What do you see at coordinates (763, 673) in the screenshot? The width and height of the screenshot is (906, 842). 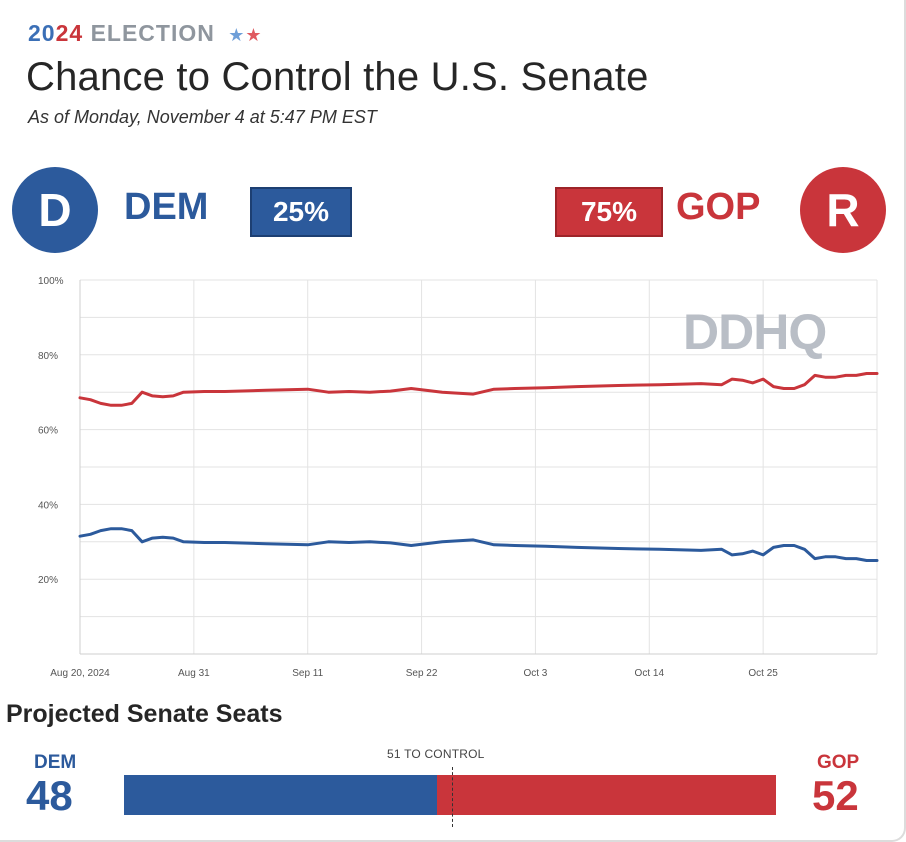 I see `x-tick-label: Oct 25` at bounding box center [763, 673].